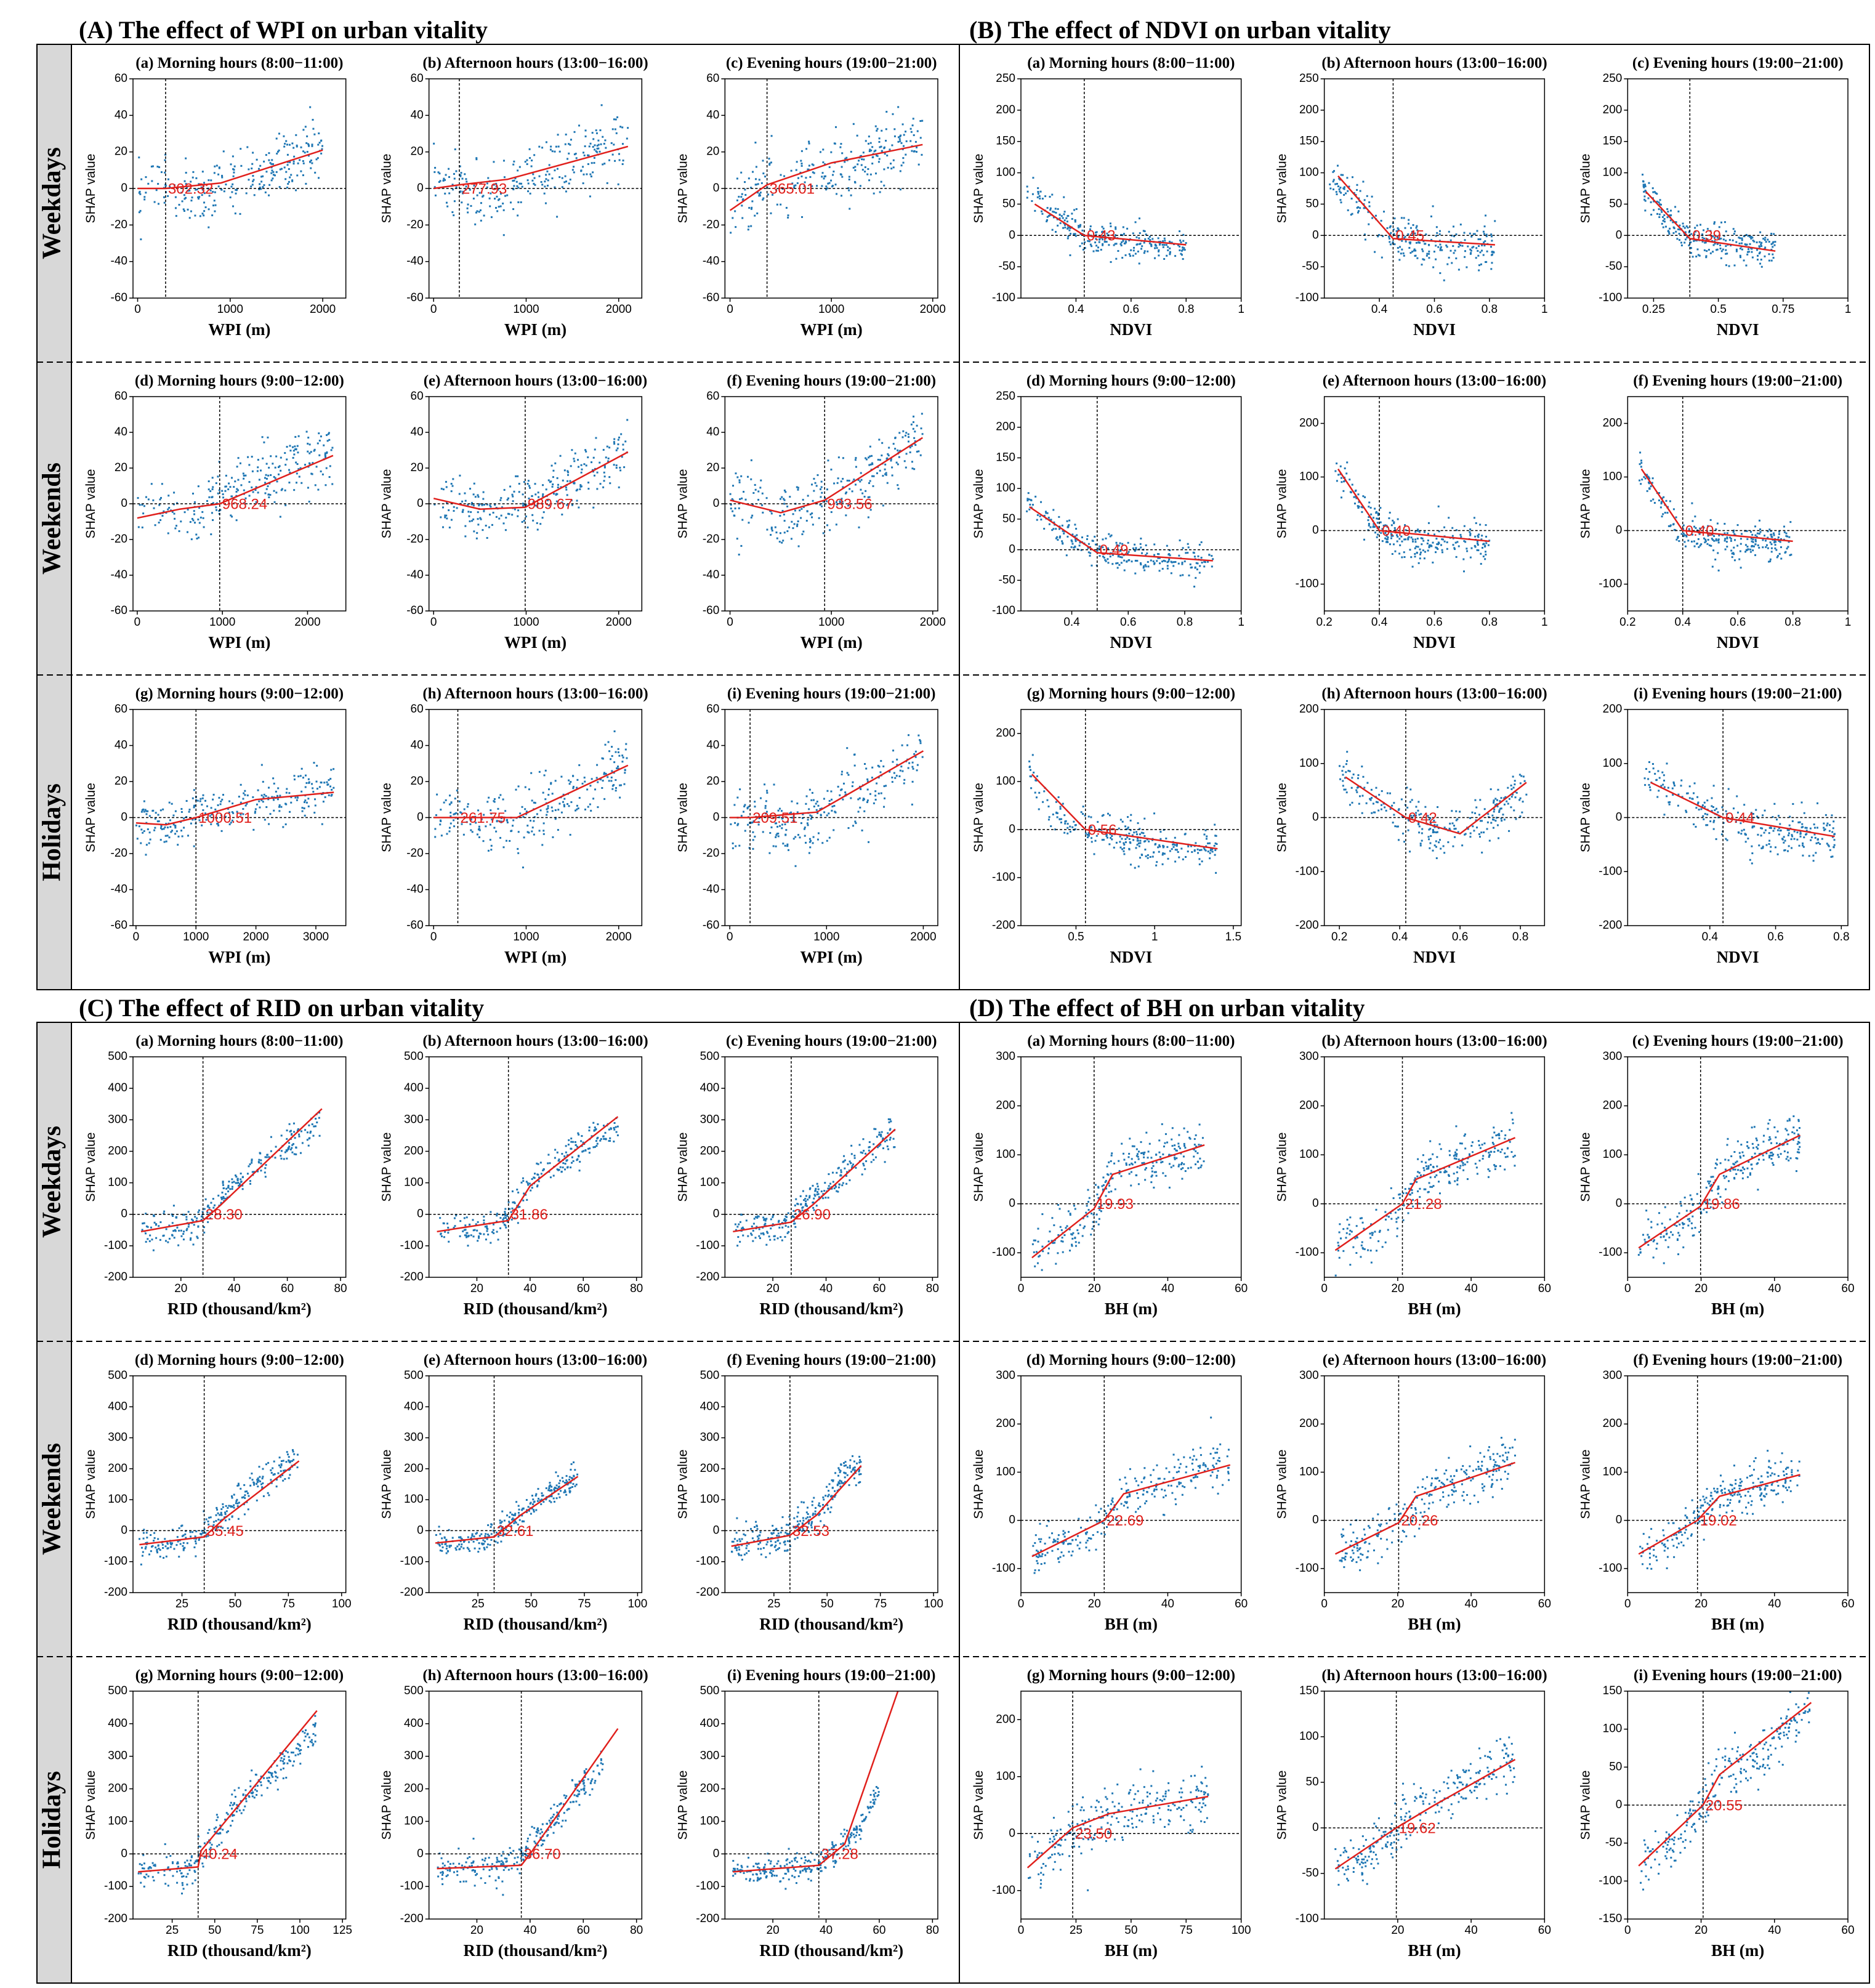  What do you see at coordinates (1308, 297) in the screenshot?
I see `y-tick-label: -100` at bounding box center [1308, 297].